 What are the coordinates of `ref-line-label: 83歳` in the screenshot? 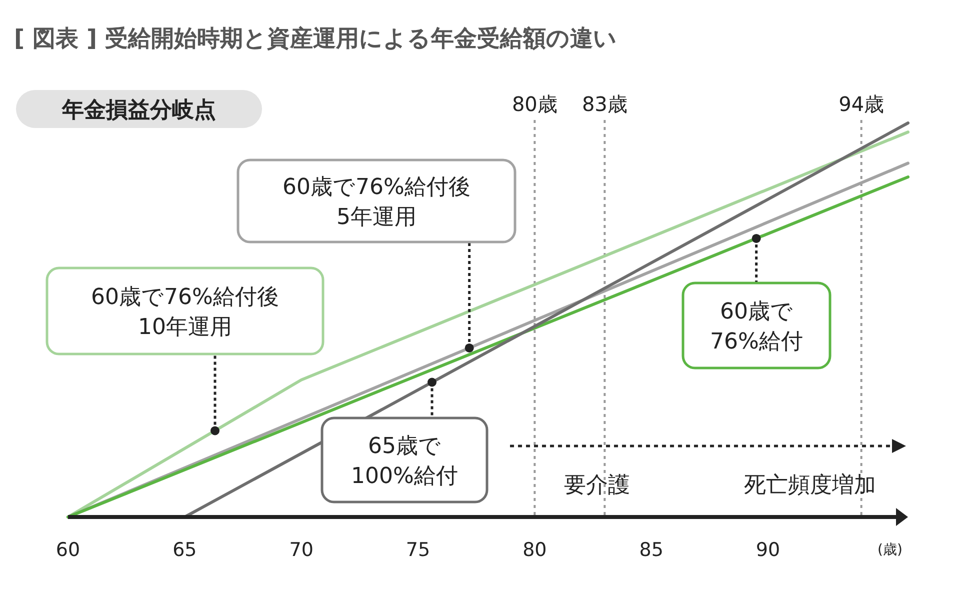 It's located at (605, 104).